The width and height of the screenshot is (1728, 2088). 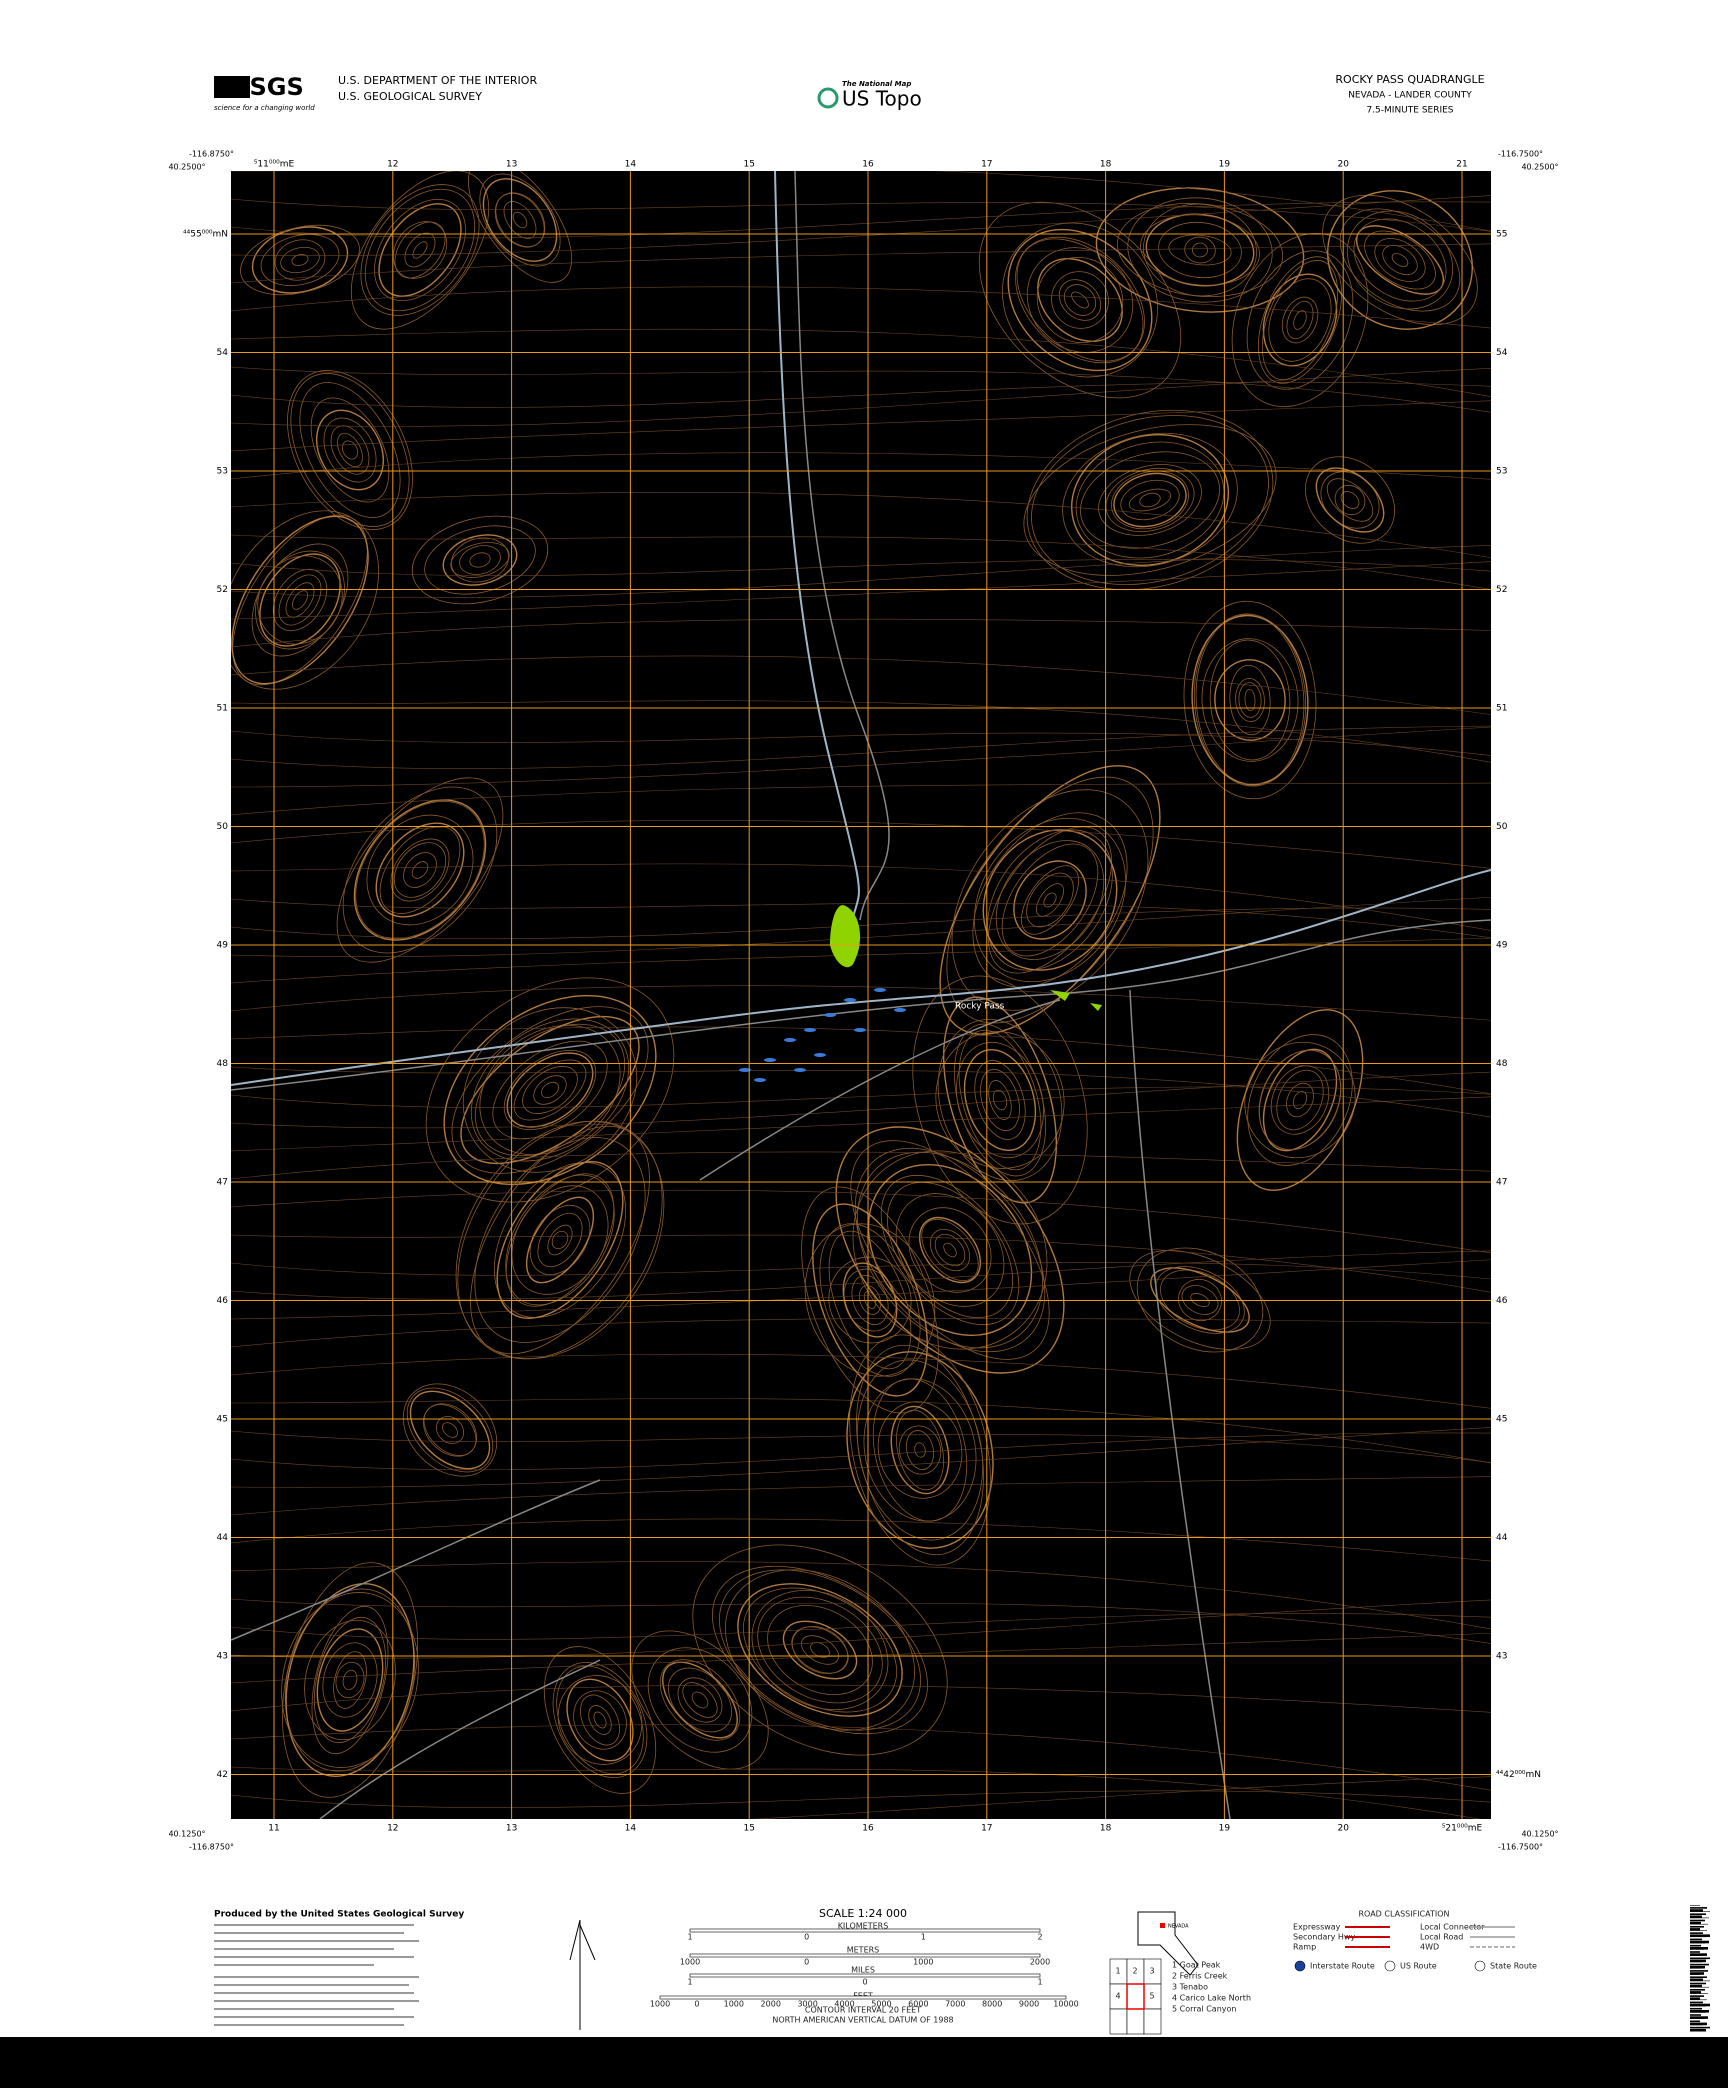 What do you see at coordinates (1162, 1925) in the screenshot?
I see `quad-locator` at bounding box center [1162, 1925].